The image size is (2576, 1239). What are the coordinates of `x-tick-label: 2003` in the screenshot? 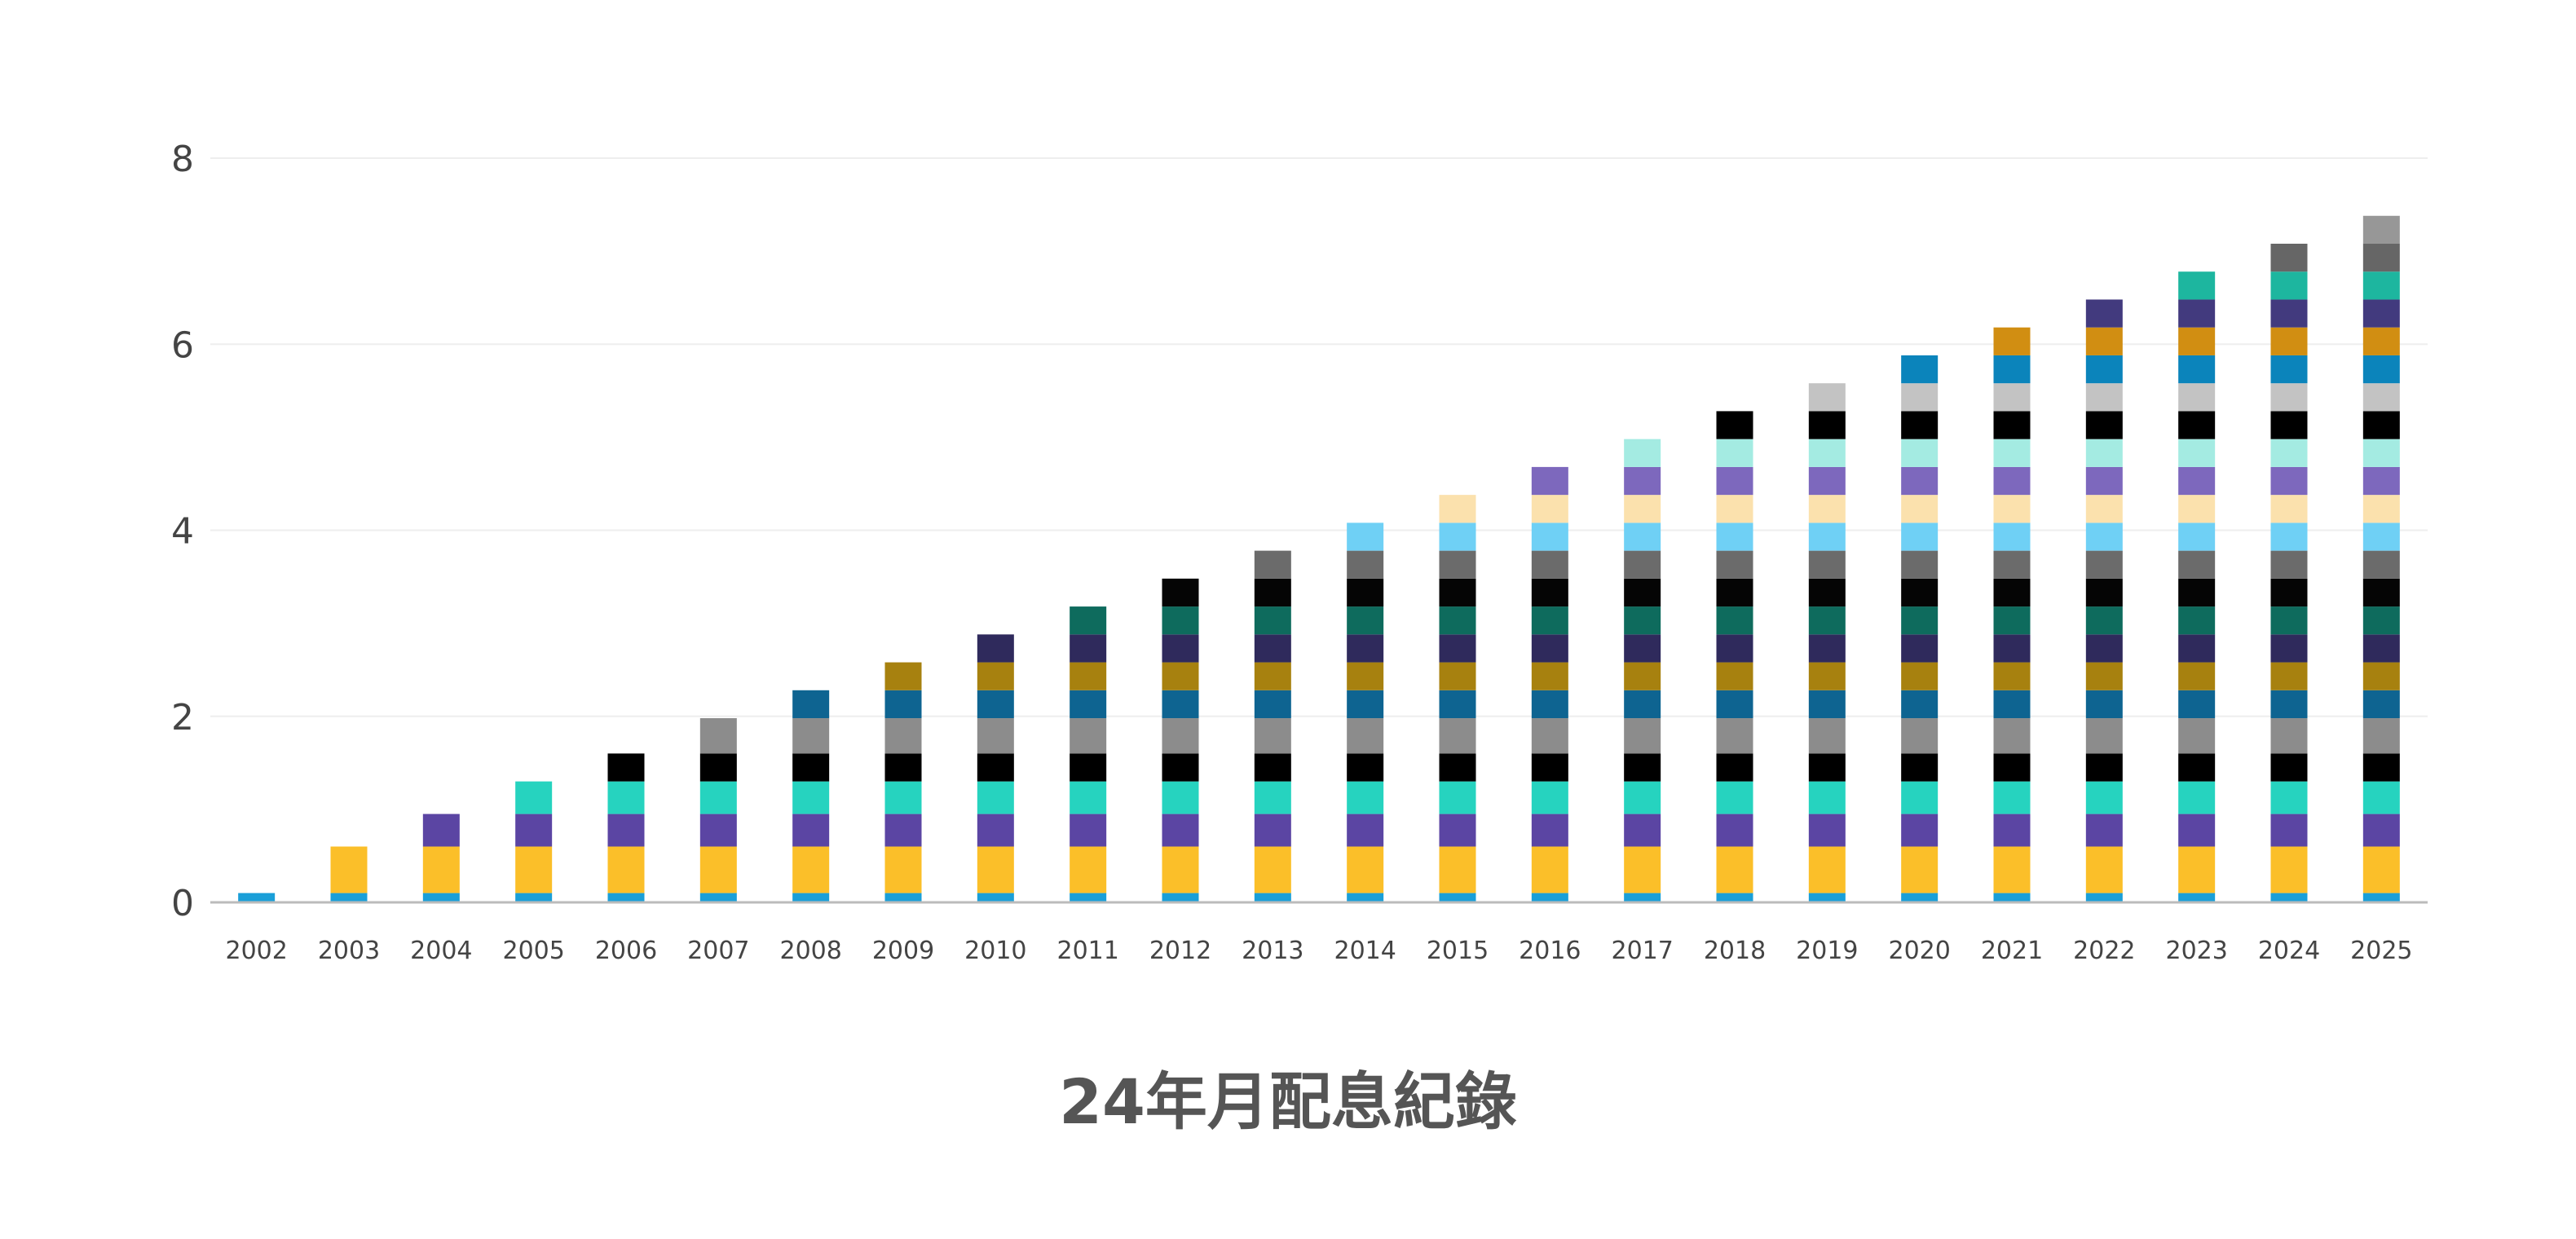 It's located at (349, 951).